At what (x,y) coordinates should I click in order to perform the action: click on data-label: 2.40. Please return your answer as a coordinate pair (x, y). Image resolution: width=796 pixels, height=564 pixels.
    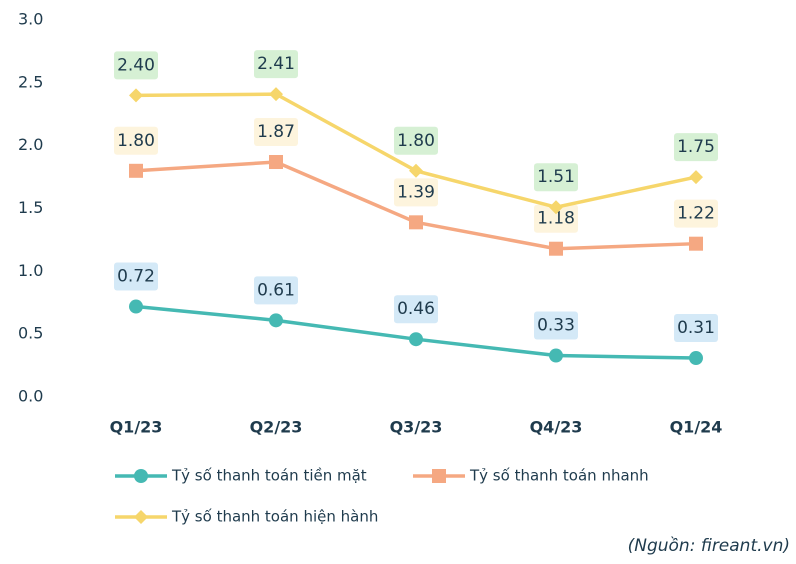
    Looking at the image, I should click on (136, 65).